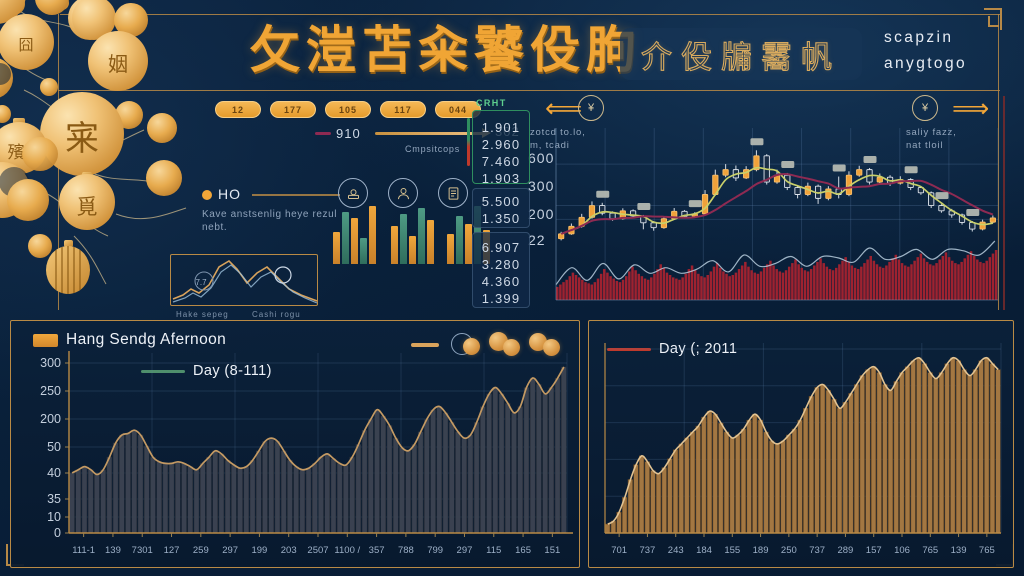 This screenshot has height=576, width=1024. What do you see at coordinates (403, 109) in the screenshot?
I see `filter-pill-4: 117` at bounding box center [403, 109].